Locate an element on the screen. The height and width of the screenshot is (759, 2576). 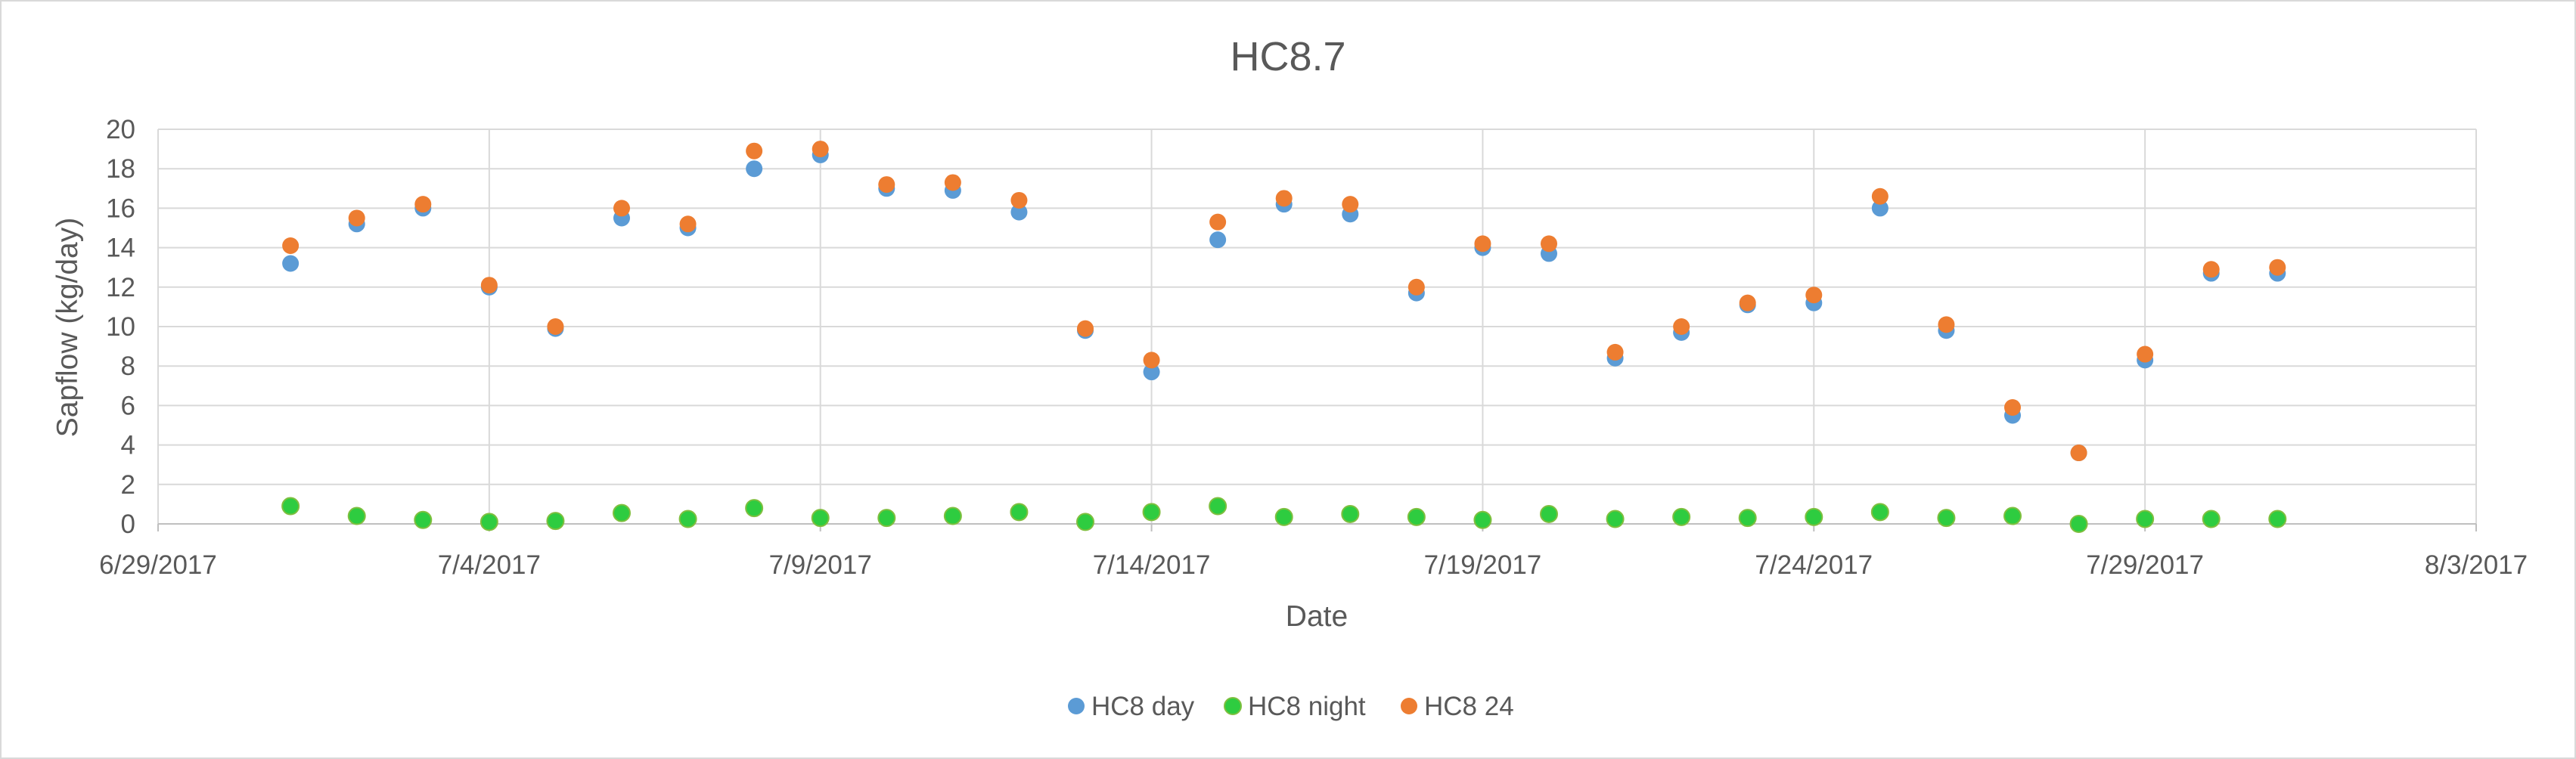
x-tick-label: 7/19/2017 is located at coordinates (1483, 565).